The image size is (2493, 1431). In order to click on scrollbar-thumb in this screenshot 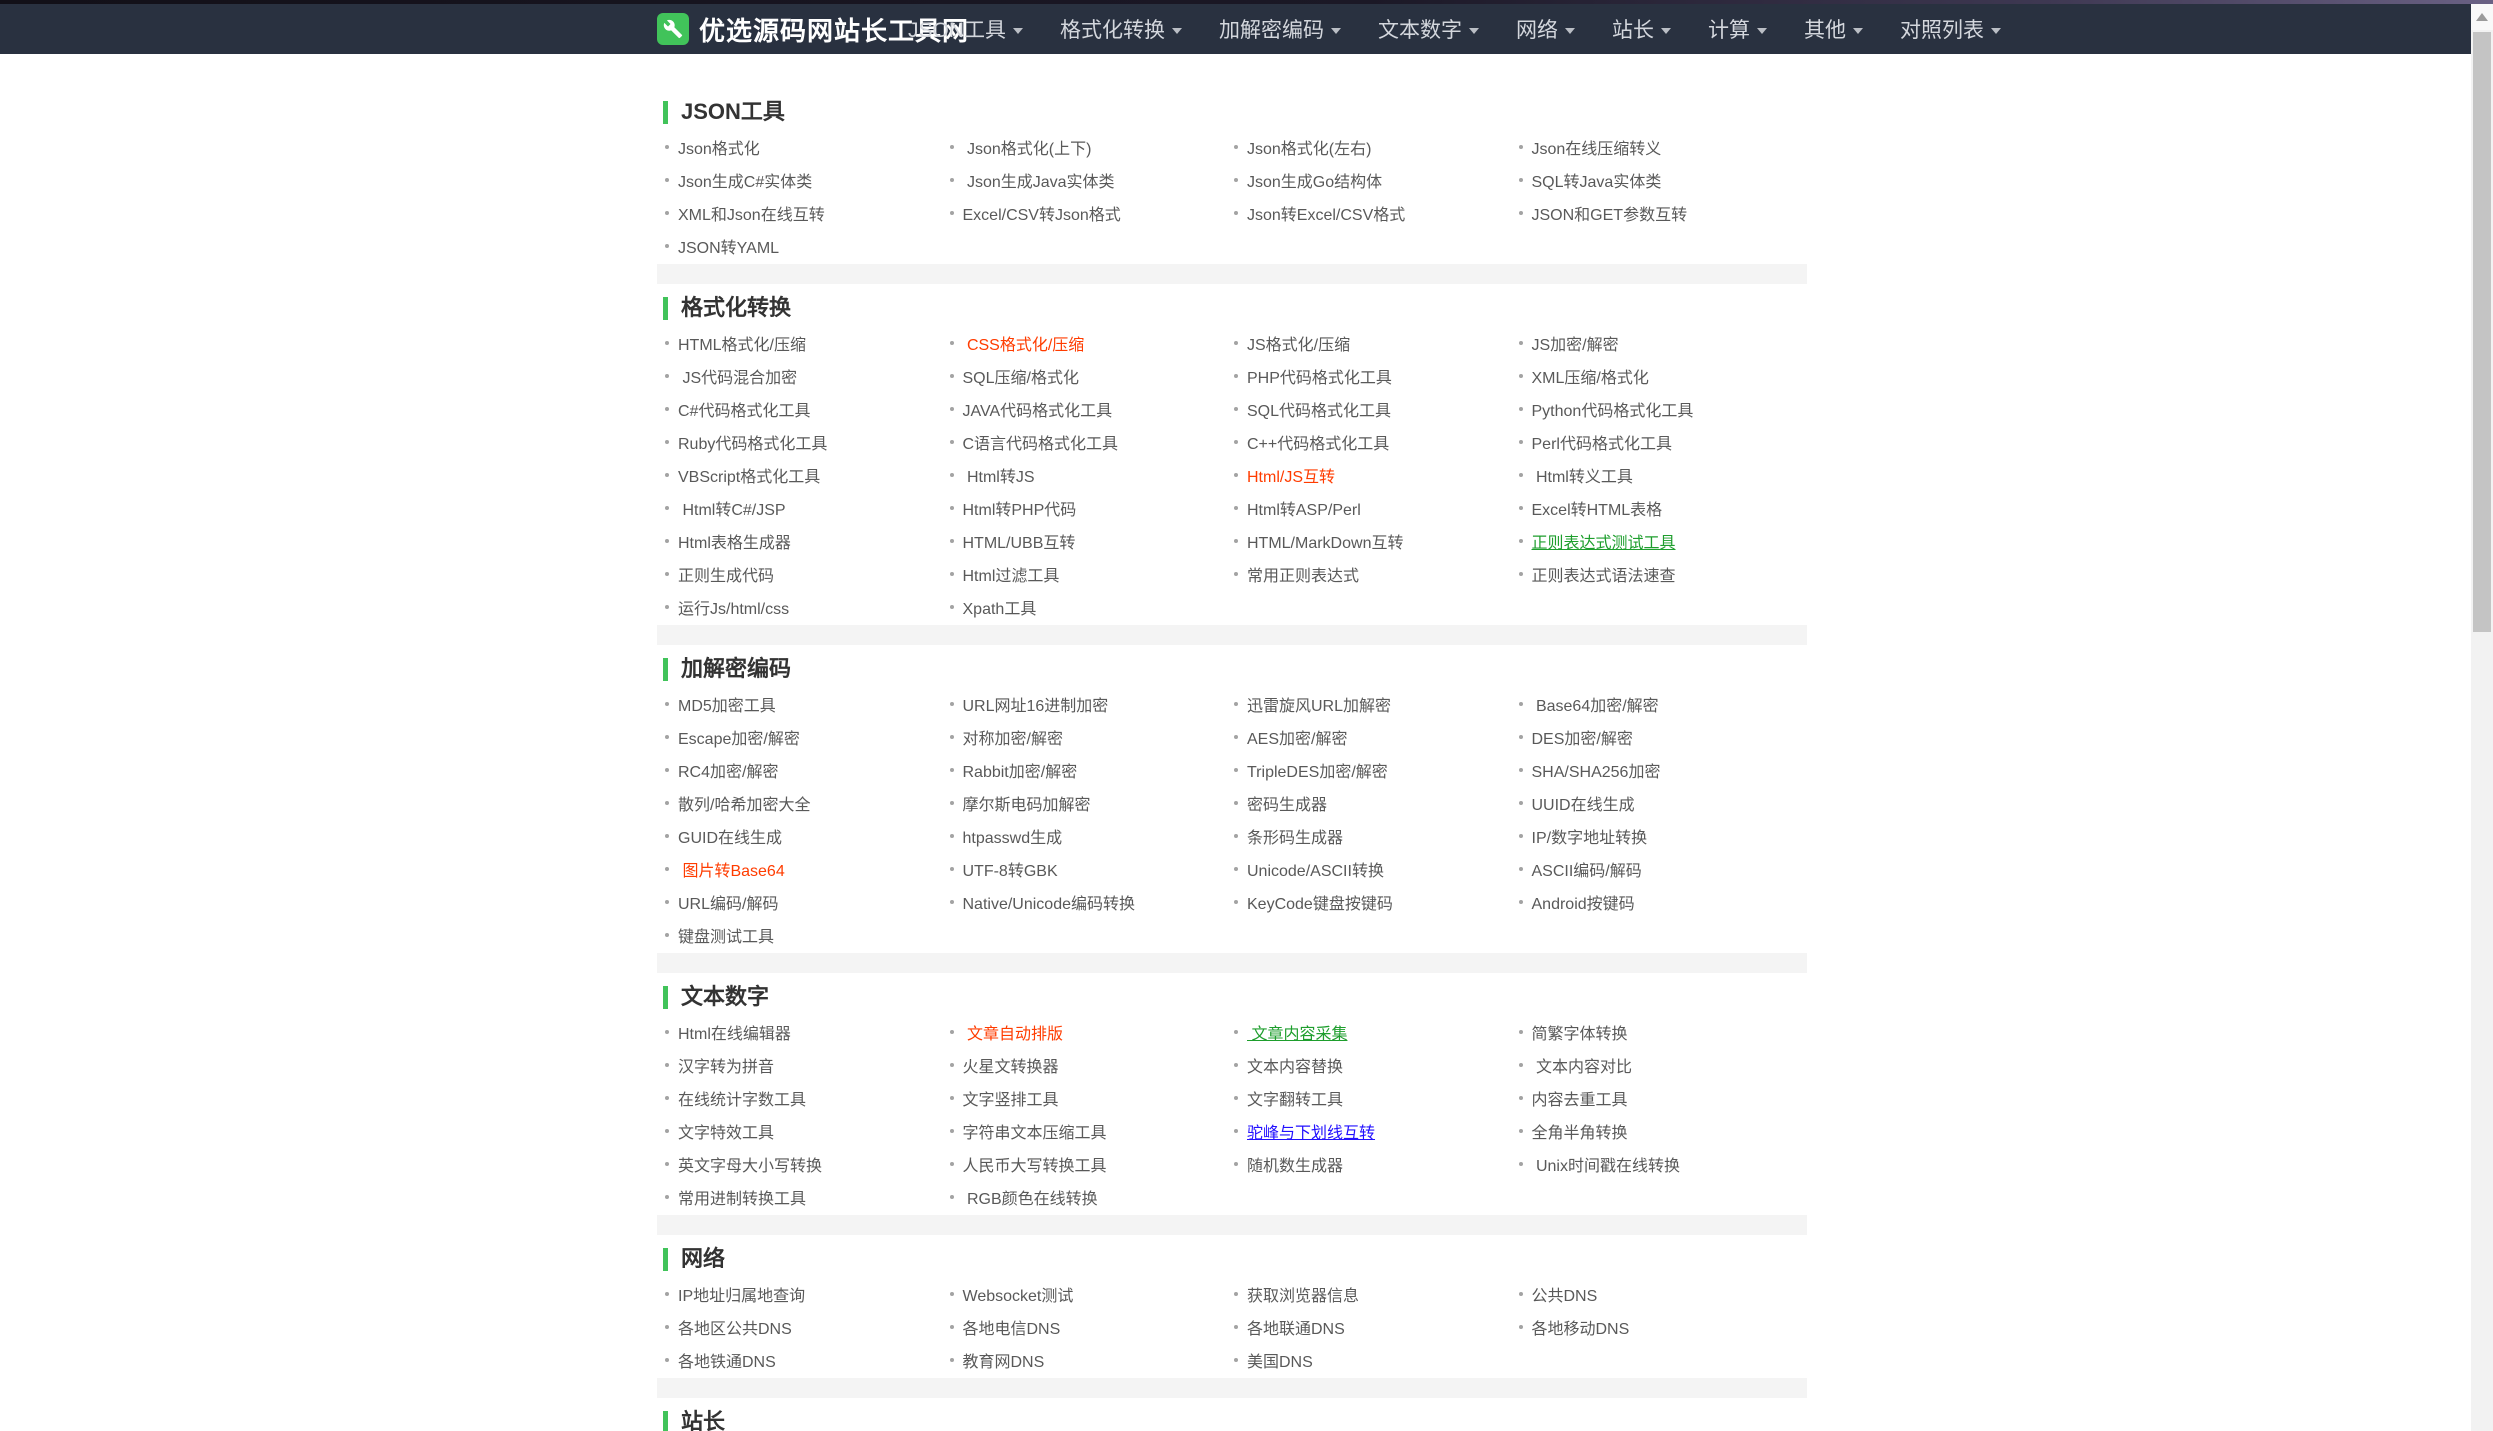, I will do `click(2482, 332)`.